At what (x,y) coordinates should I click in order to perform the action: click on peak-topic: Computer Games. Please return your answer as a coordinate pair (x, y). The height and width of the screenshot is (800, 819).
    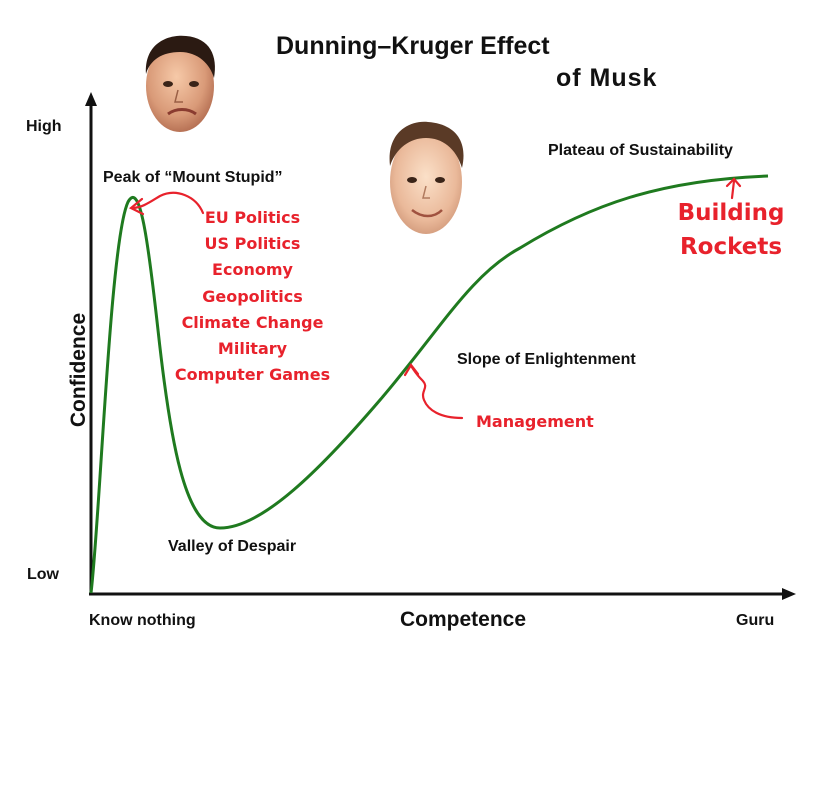
    Looking at the image, I should click on (252, 375).